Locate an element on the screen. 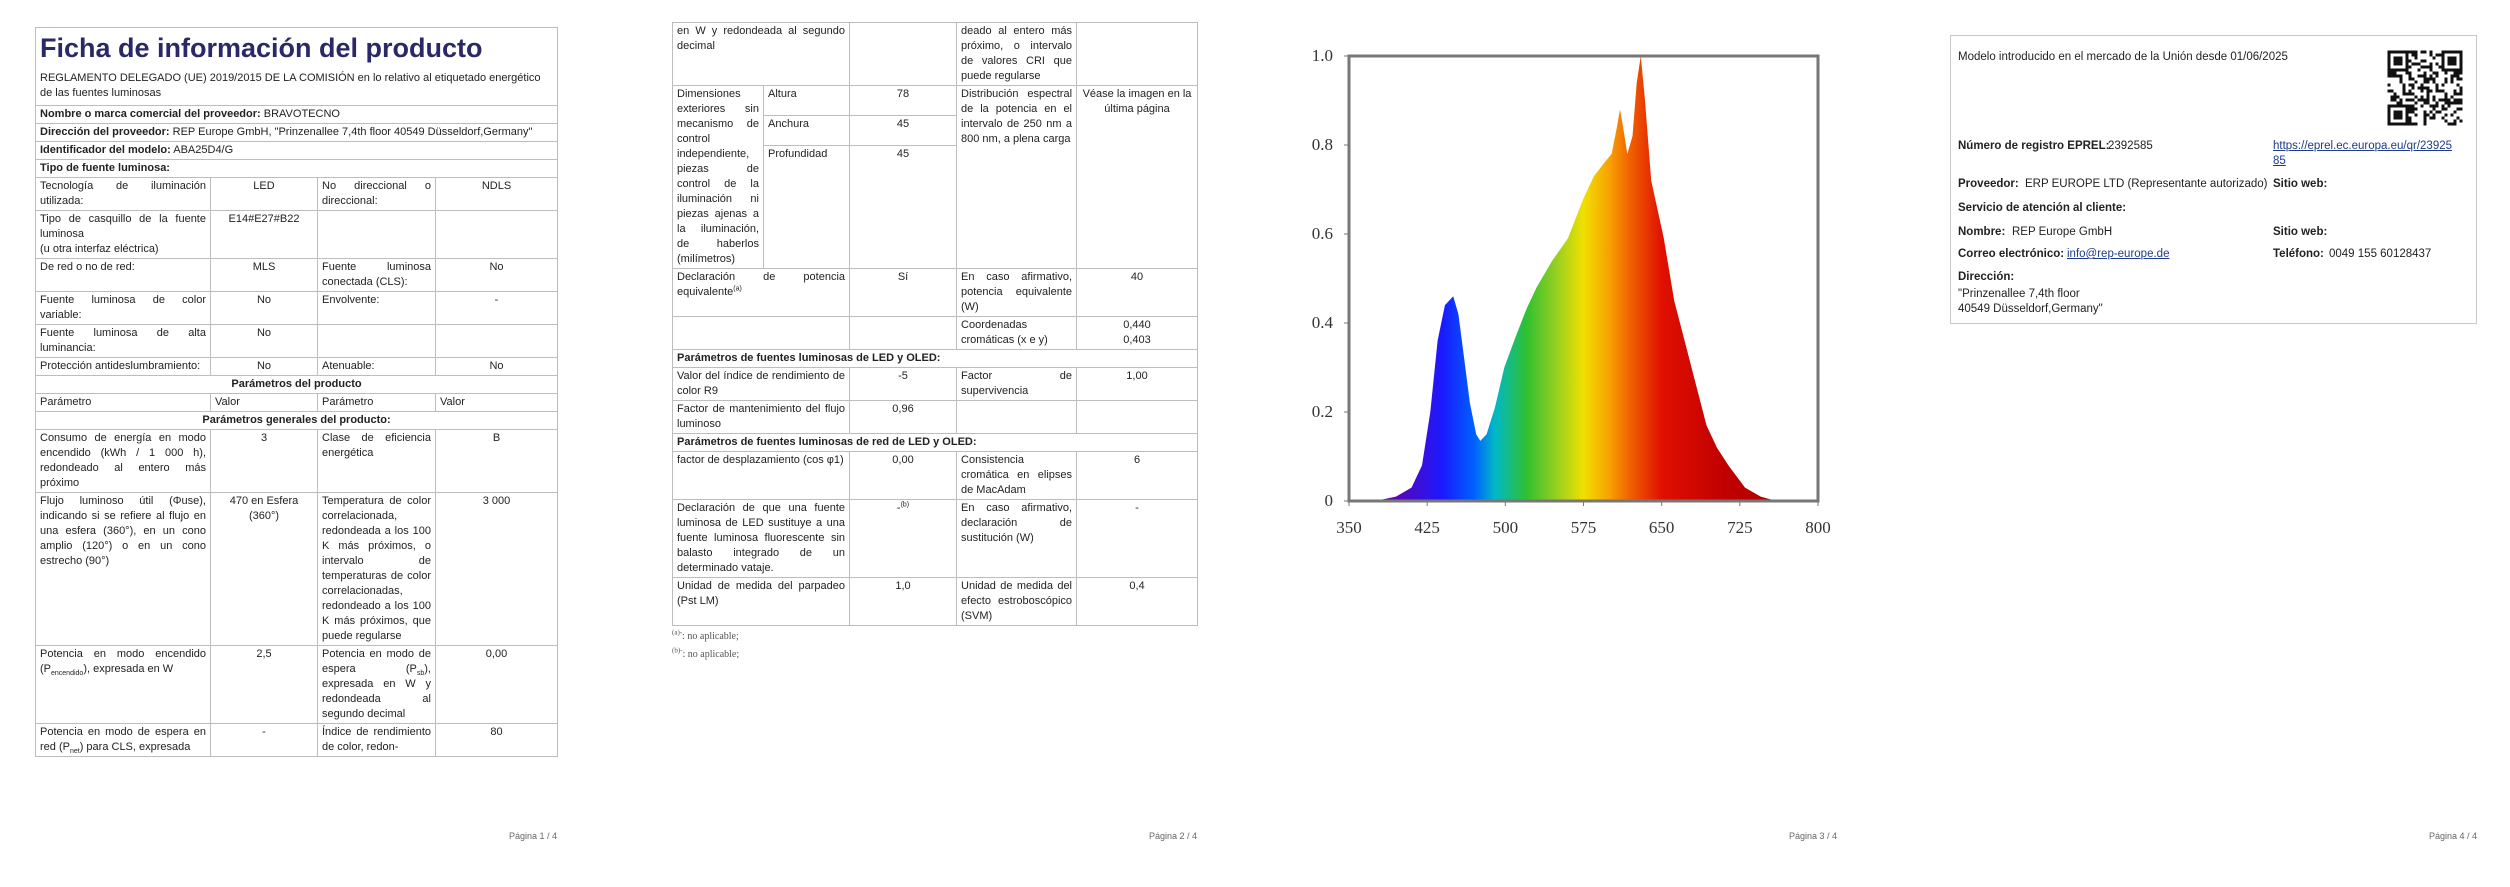 This screenshot has height=887, width=2510. y-tick-label: 0.6 is located at coordinates (1322, 233).